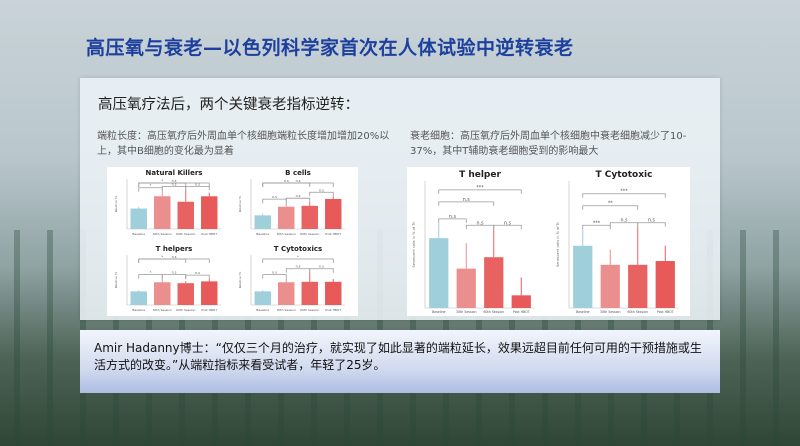 This screenshot has width=800, height=446. Describe the element at coordinates (330, 48) in the screenshot. I see `slide-title: 高压氧与衰老—以色列科学家首次在人体试验中逆转衰老` at that location.